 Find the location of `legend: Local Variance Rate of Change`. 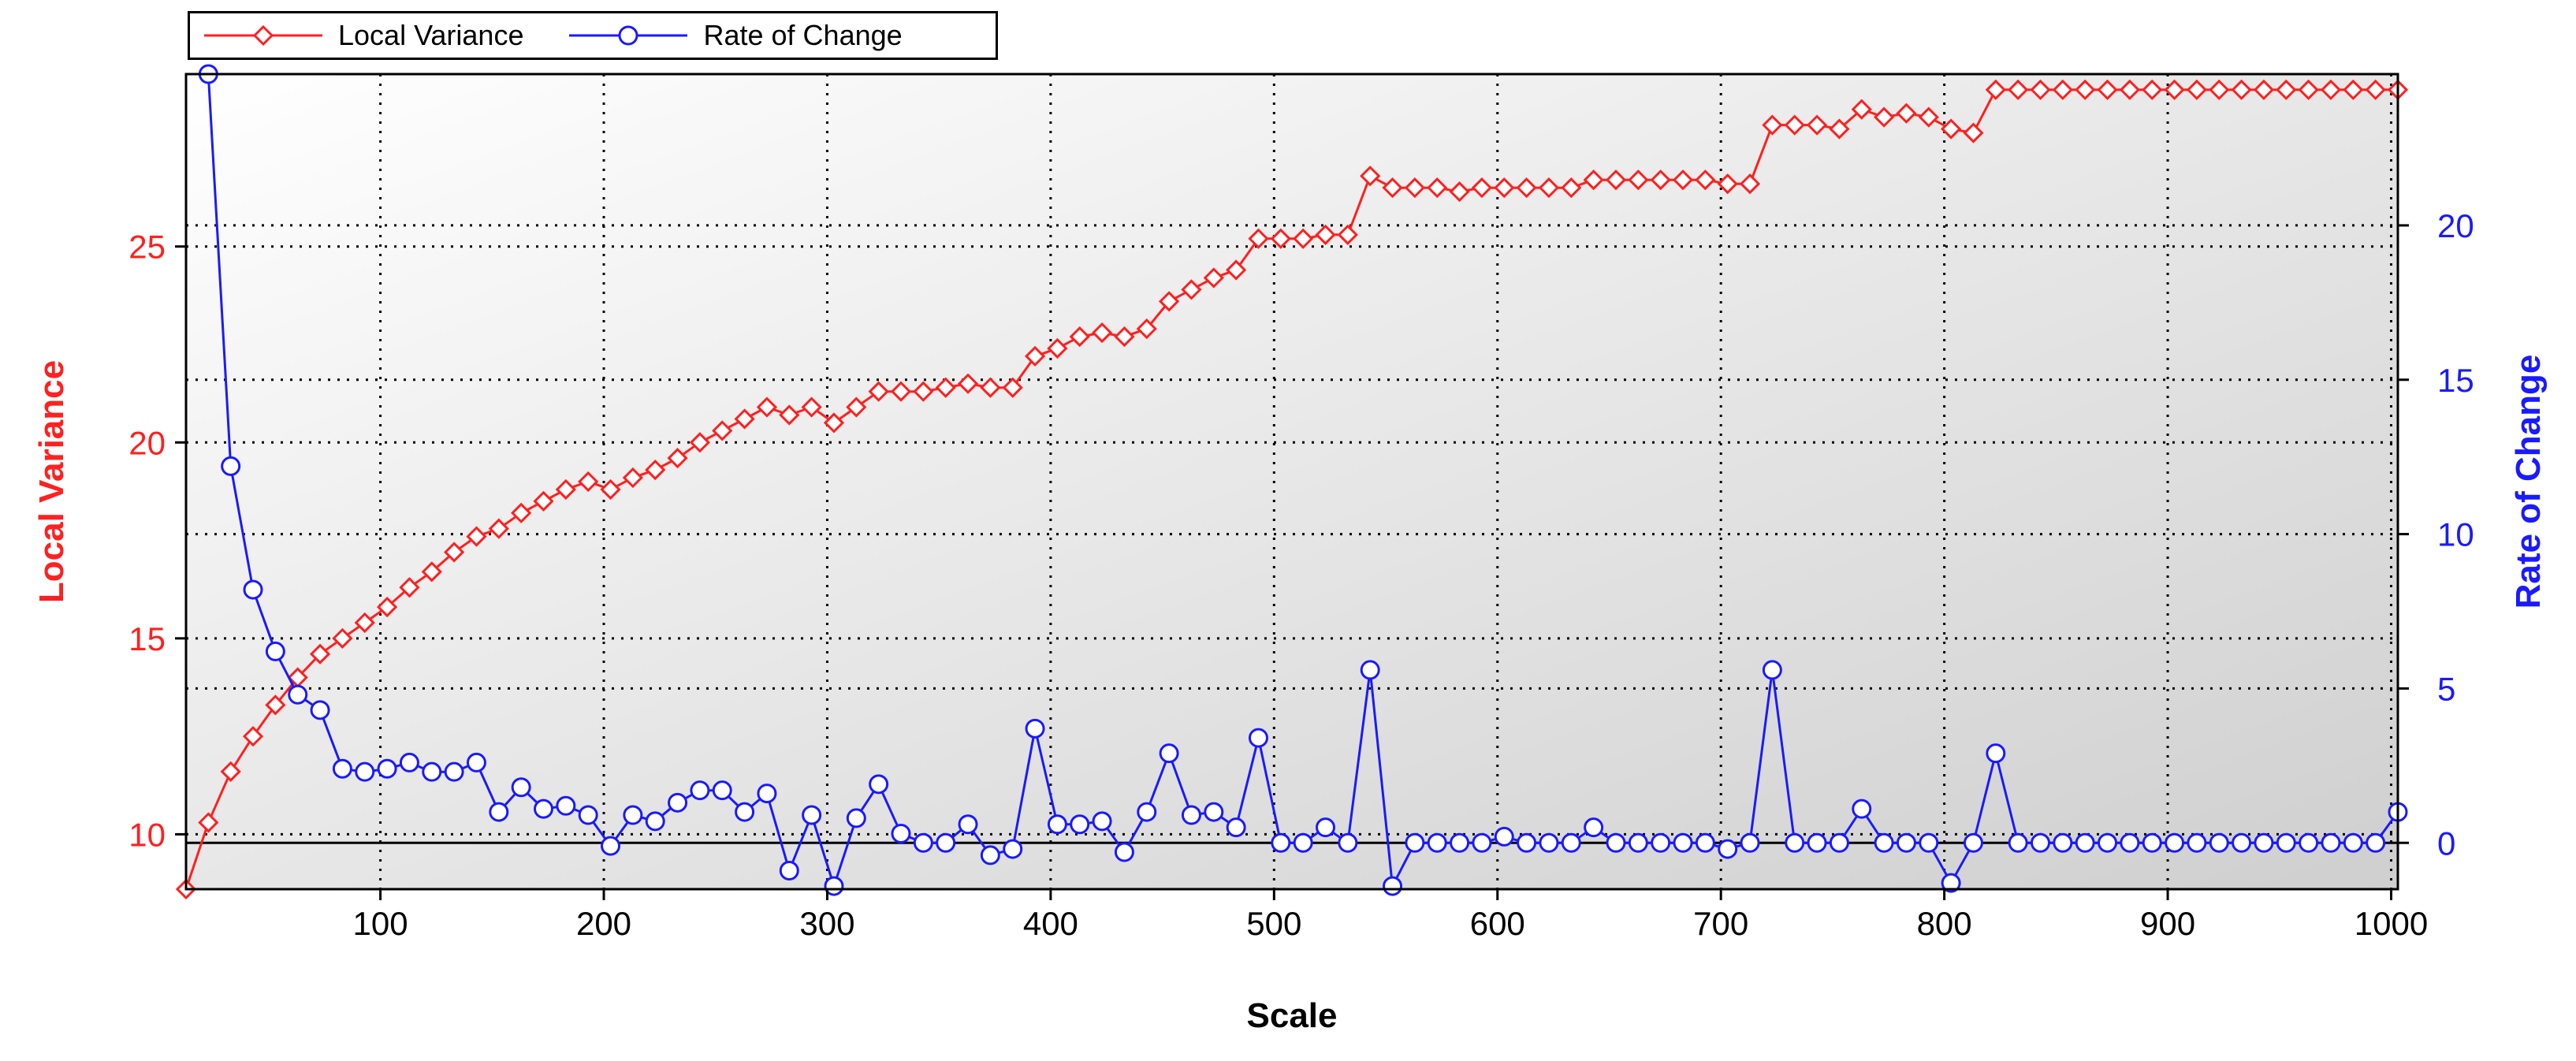

legend: Local Variance Rate of Change is located at coordinates (593, 35).